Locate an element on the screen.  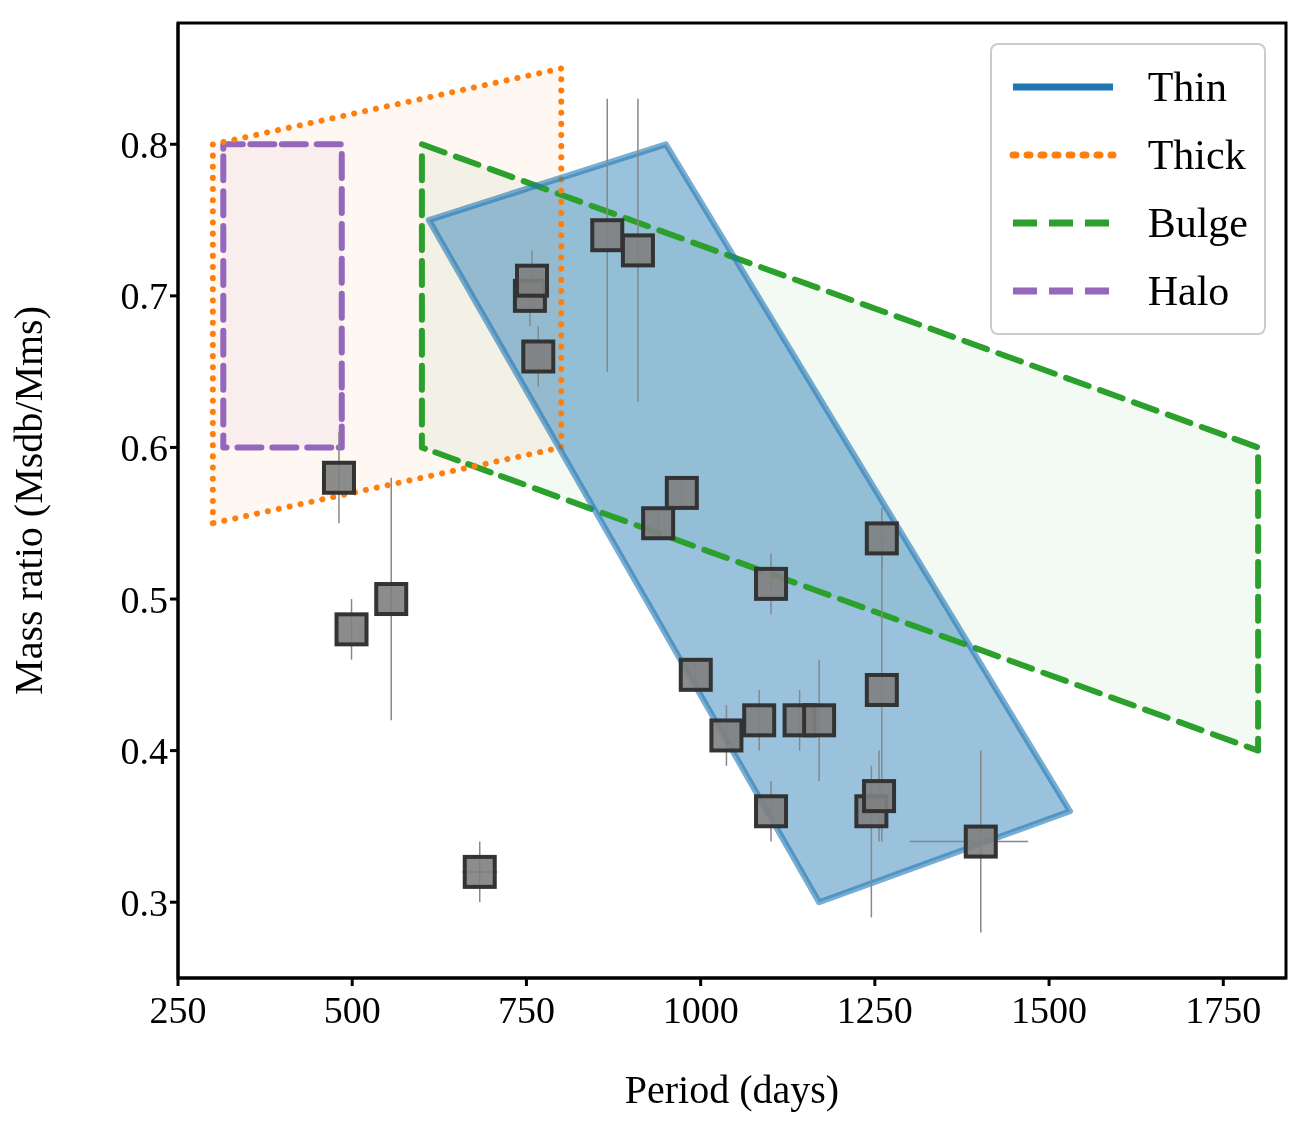
x-tick-label: 250 is located at coordinates (178, 1009).